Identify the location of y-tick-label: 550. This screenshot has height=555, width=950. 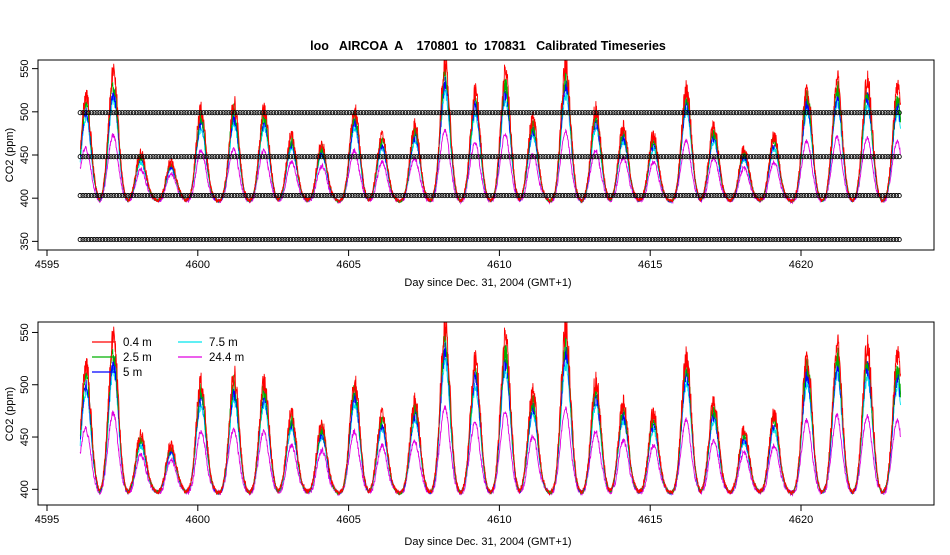
(25, 332).